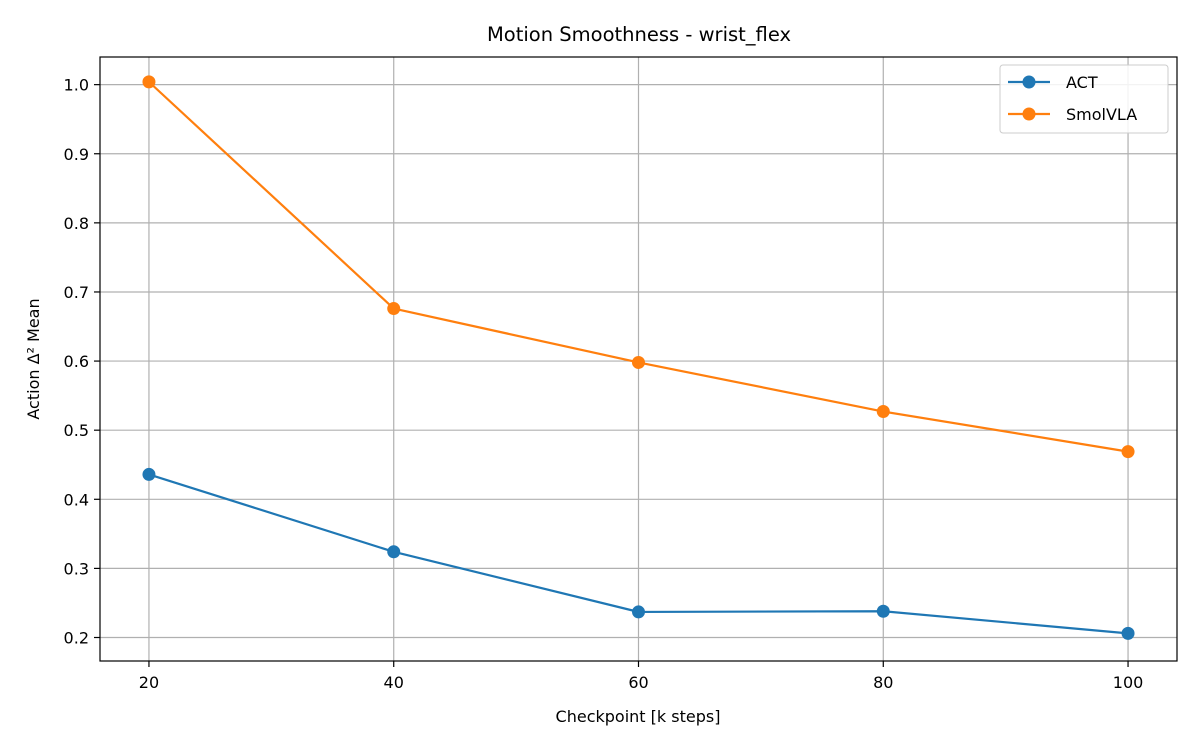 Image resolution: width=1200 pixels, height=750 pixels. What do you see at coordinates (76, 223) in the screenshot?
I see `y-tick-label: 0.8` at bounding box center [76, 223].